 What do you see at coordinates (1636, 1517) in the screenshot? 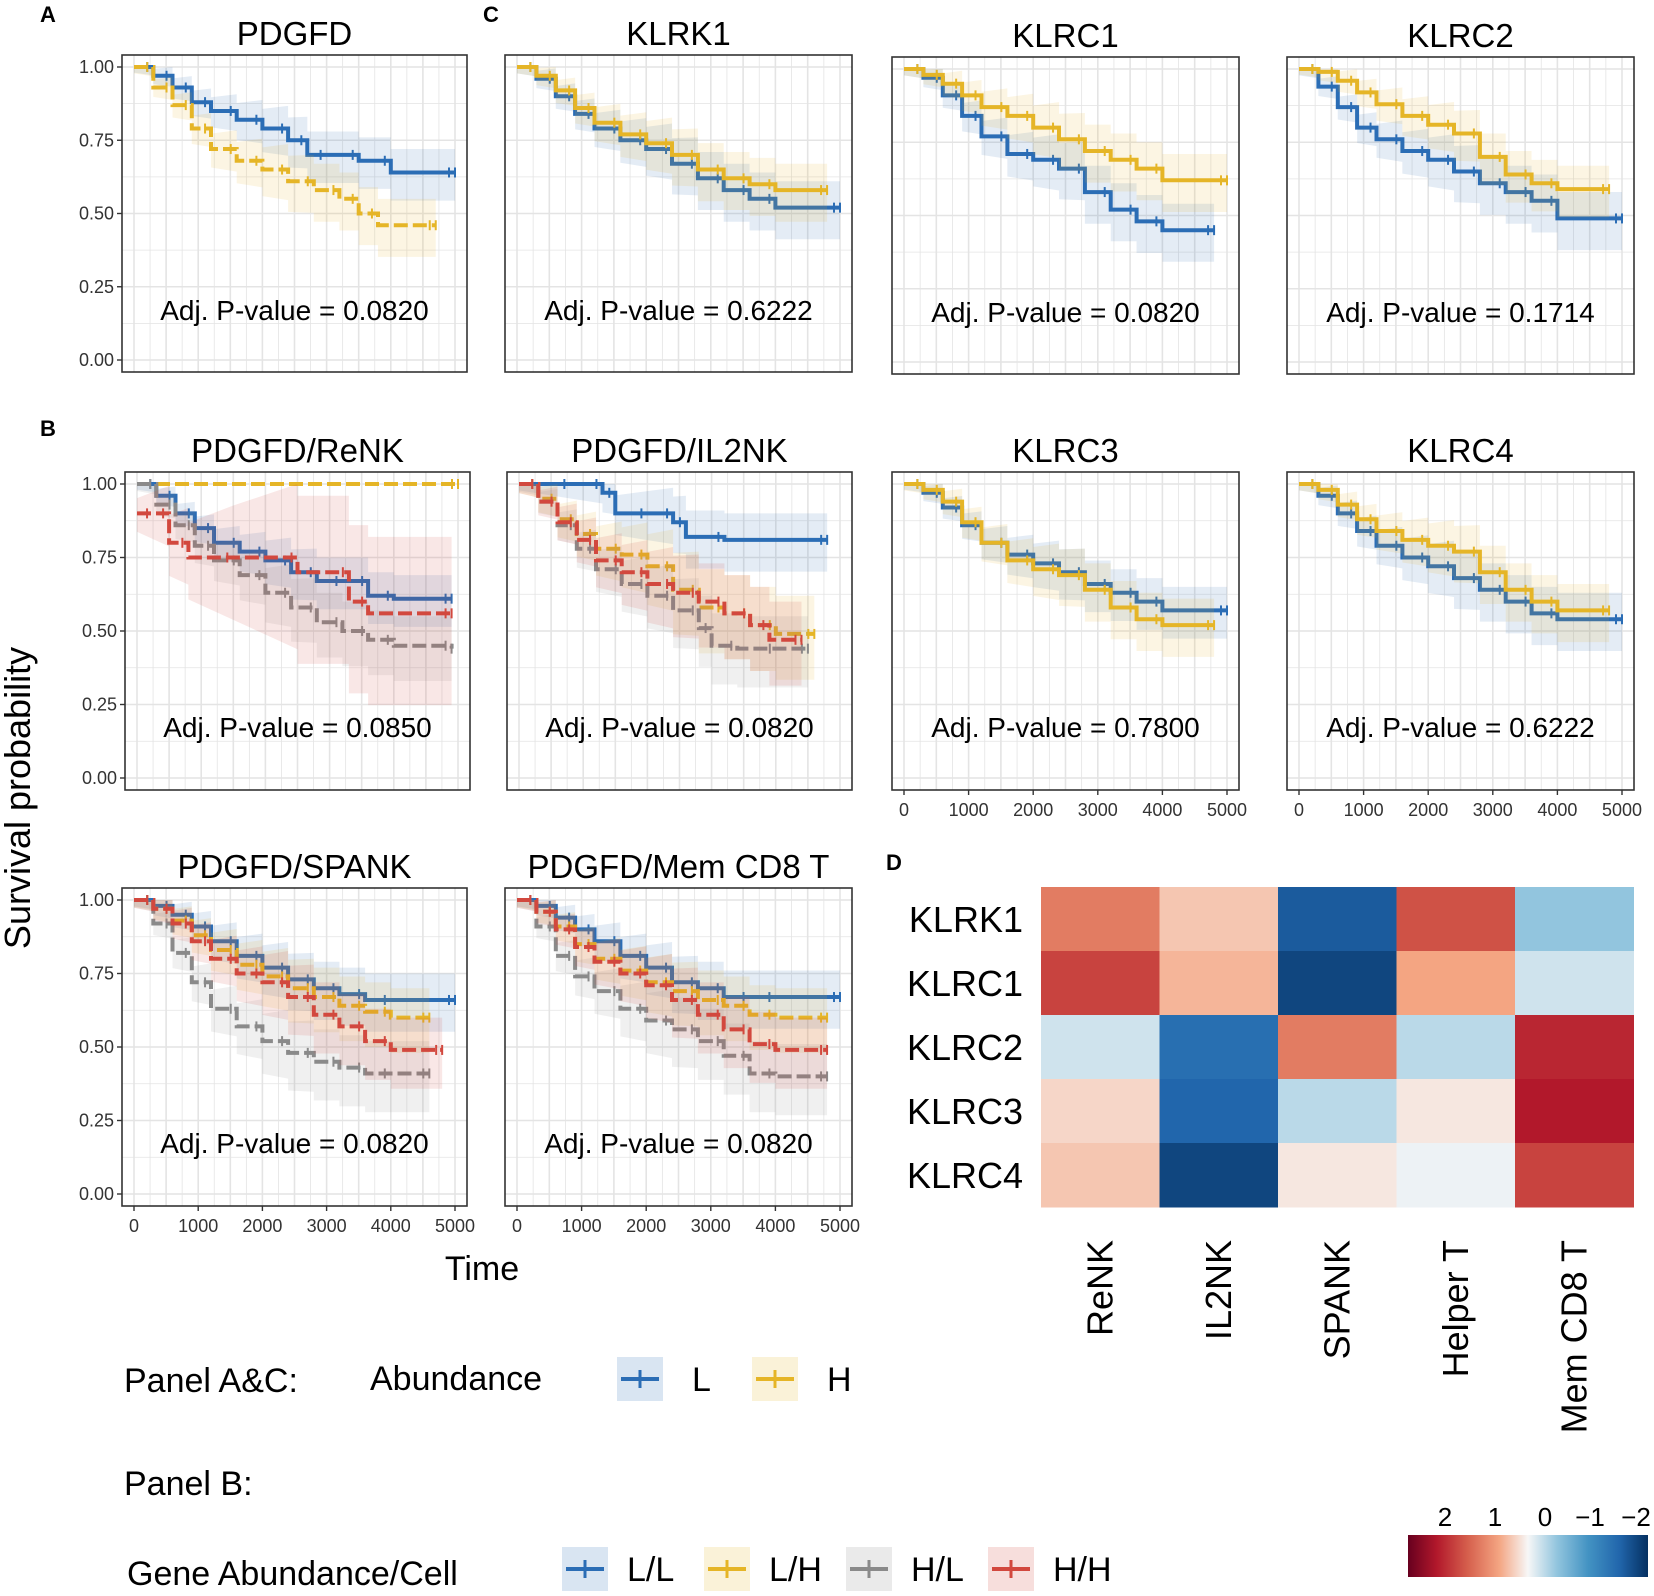
I see `color-scale-tick: −2` at bounding box center [1636, 1517].